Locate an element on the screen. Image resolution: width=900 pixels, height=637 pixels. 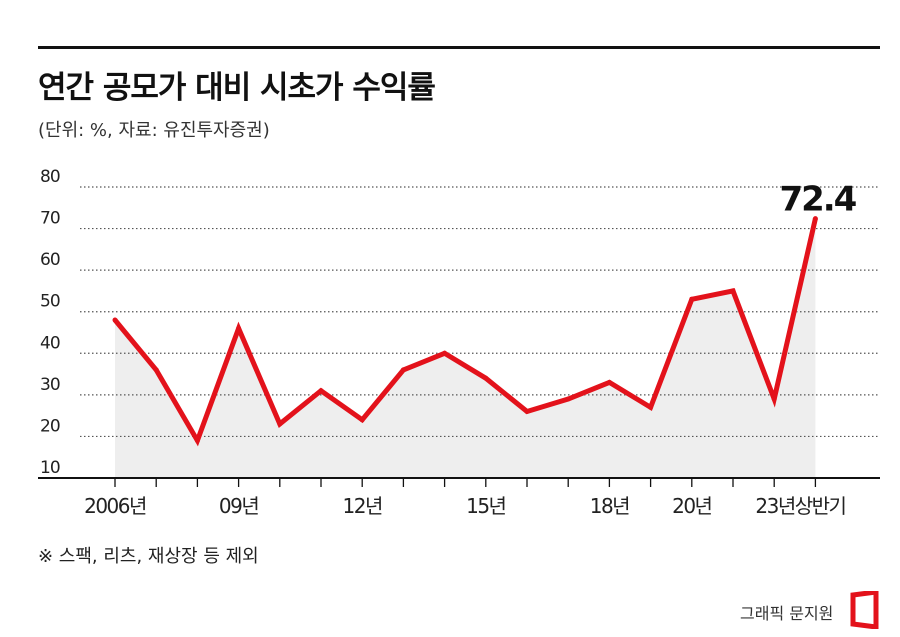
x-tick-label: 15년 is located at coordinates (485, 506).